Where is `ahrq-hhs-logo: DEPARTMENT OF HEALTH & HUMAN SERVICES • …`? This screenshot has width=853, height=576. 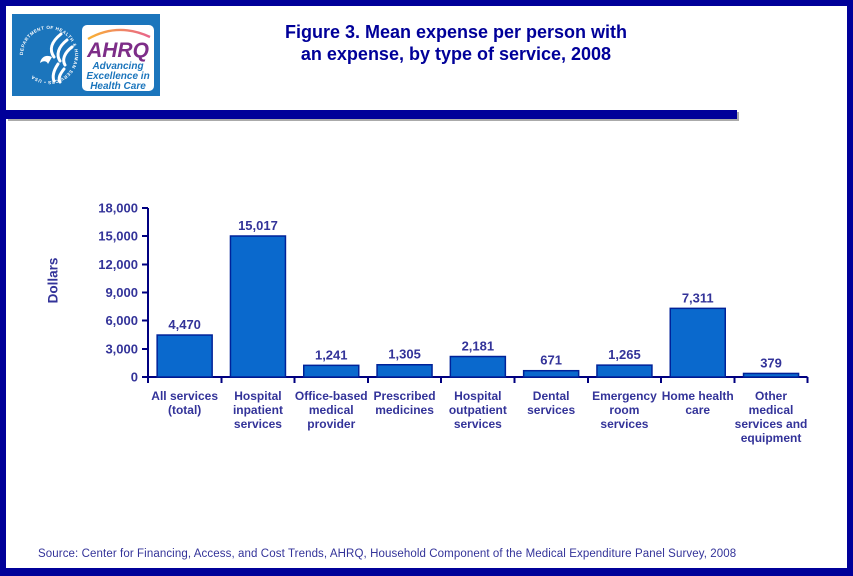
ahrq-hhs-logo: DEPARTMENT OF HEALTH & HUMAN SERVICES • … is located at coordinates (86, 55).